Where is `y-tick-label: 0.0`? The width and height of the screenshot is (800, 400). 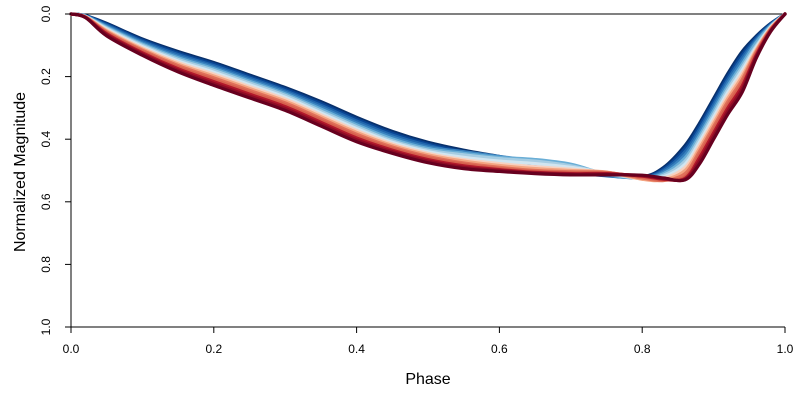
y-tick-label: 0.0 is located at coordinates (46, 13).